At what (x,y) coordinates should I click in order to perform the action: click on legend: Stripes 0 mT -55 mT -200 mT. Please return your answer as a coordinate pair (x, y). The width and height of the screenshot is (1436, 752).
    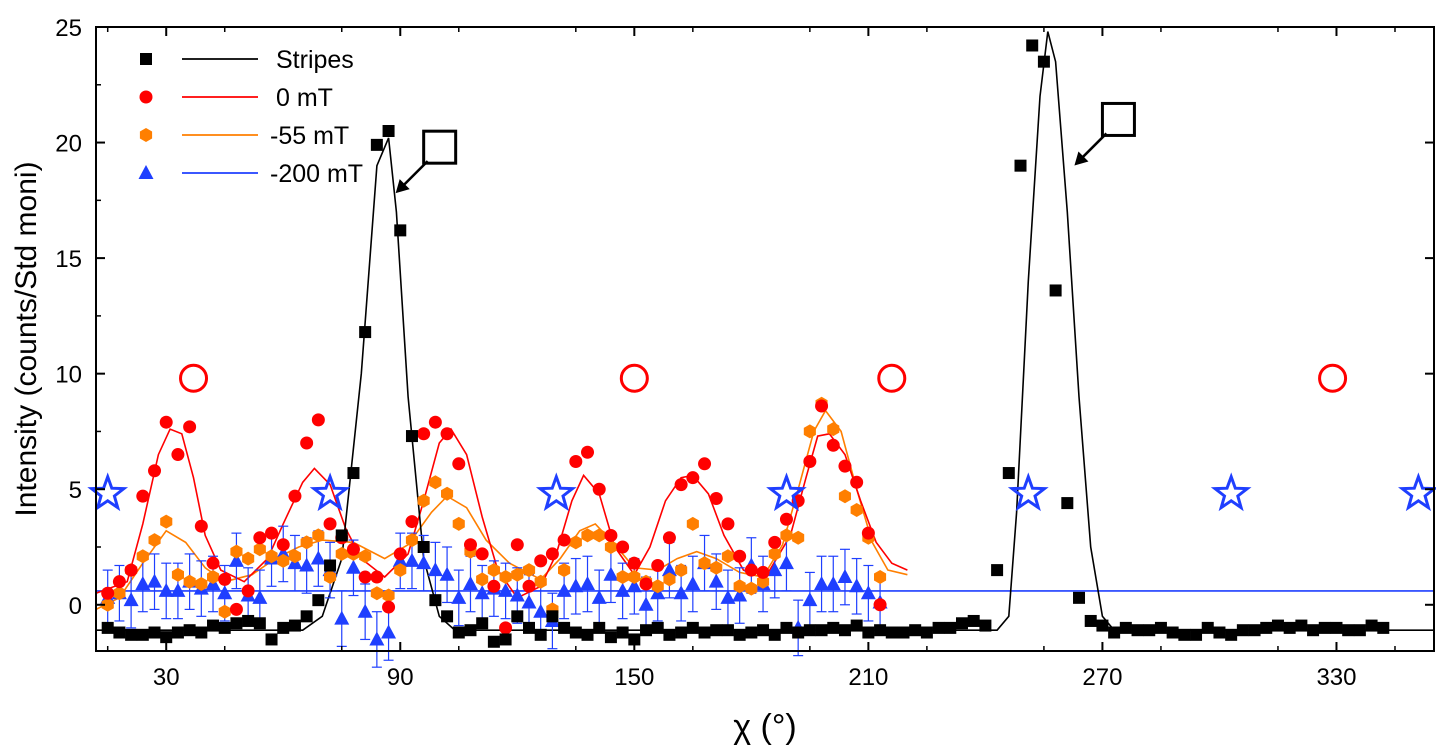
    Looking at the image, I should click on (250, 117).